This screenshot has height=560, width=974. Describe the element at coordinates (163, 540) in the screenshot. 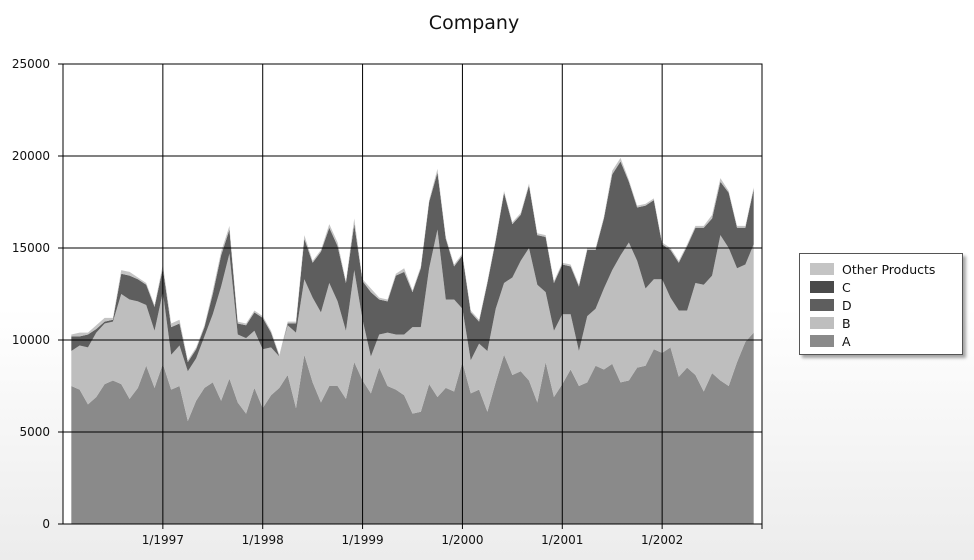

I see `x-tick-label: 1/1997` at that location.